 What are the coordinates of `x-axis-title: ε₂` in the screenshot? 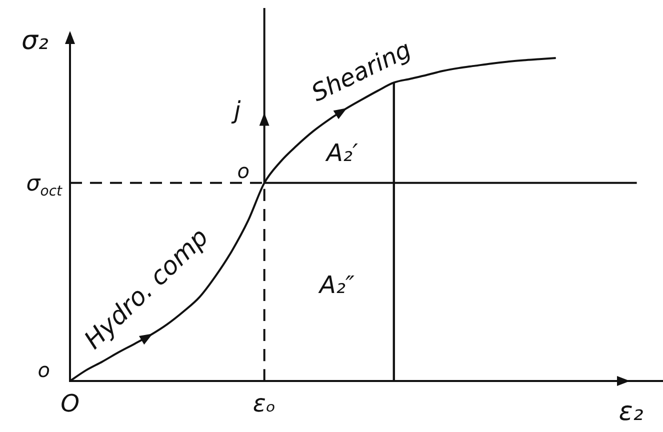 It's located at (631, 411).